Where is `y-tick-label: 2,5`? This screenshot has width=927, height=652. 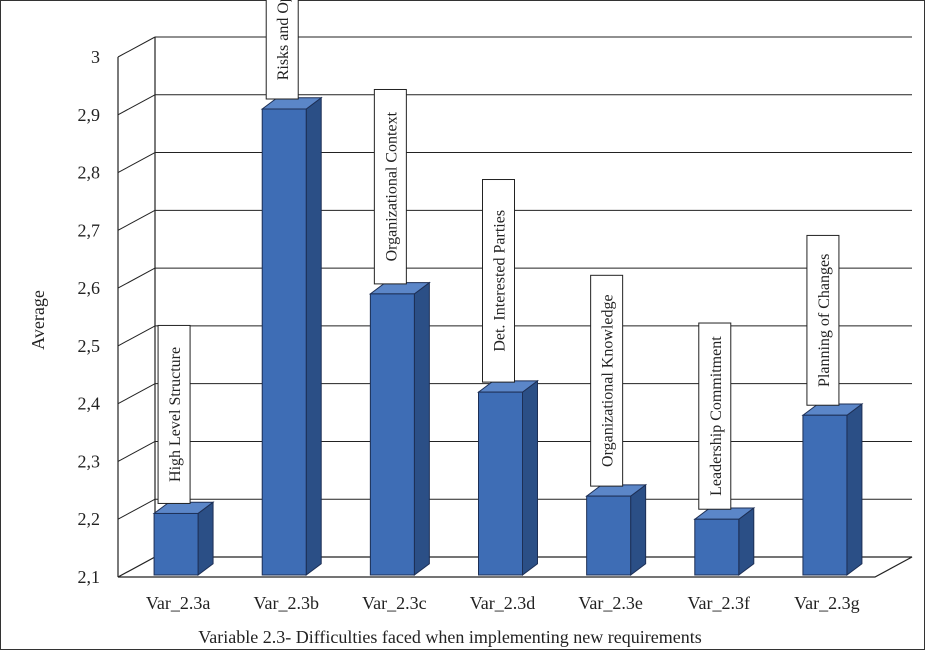 y-tick-label: 2,5 is located at coordinates (89, 346).